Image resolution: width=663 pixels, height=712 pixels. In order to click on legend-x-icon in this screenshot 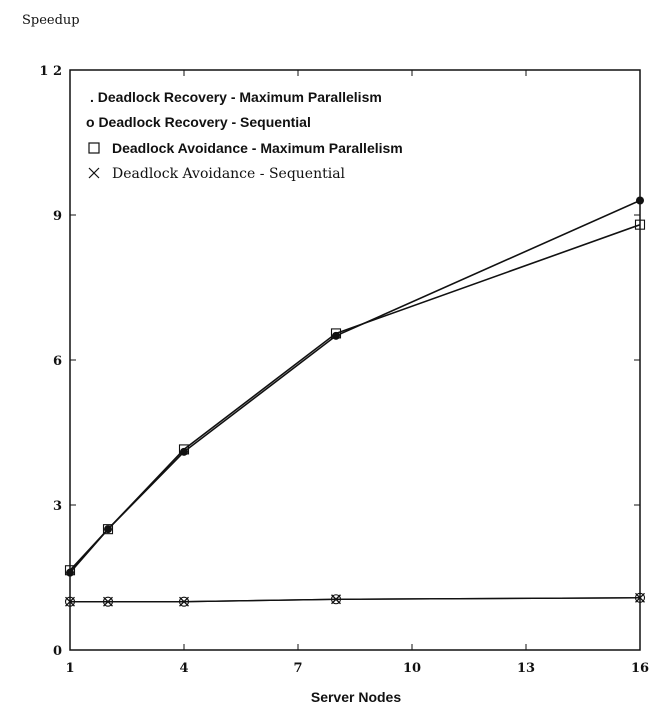, I will do `click(94, 173)`.